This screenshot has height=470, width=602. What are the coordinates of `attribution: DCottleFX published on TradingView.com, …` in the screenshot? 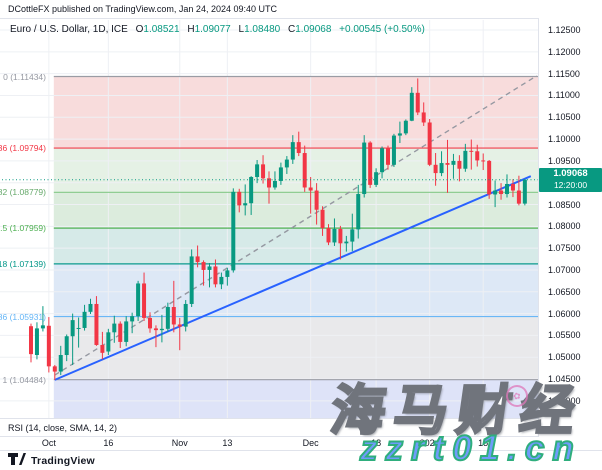 It's located at (142, 9).